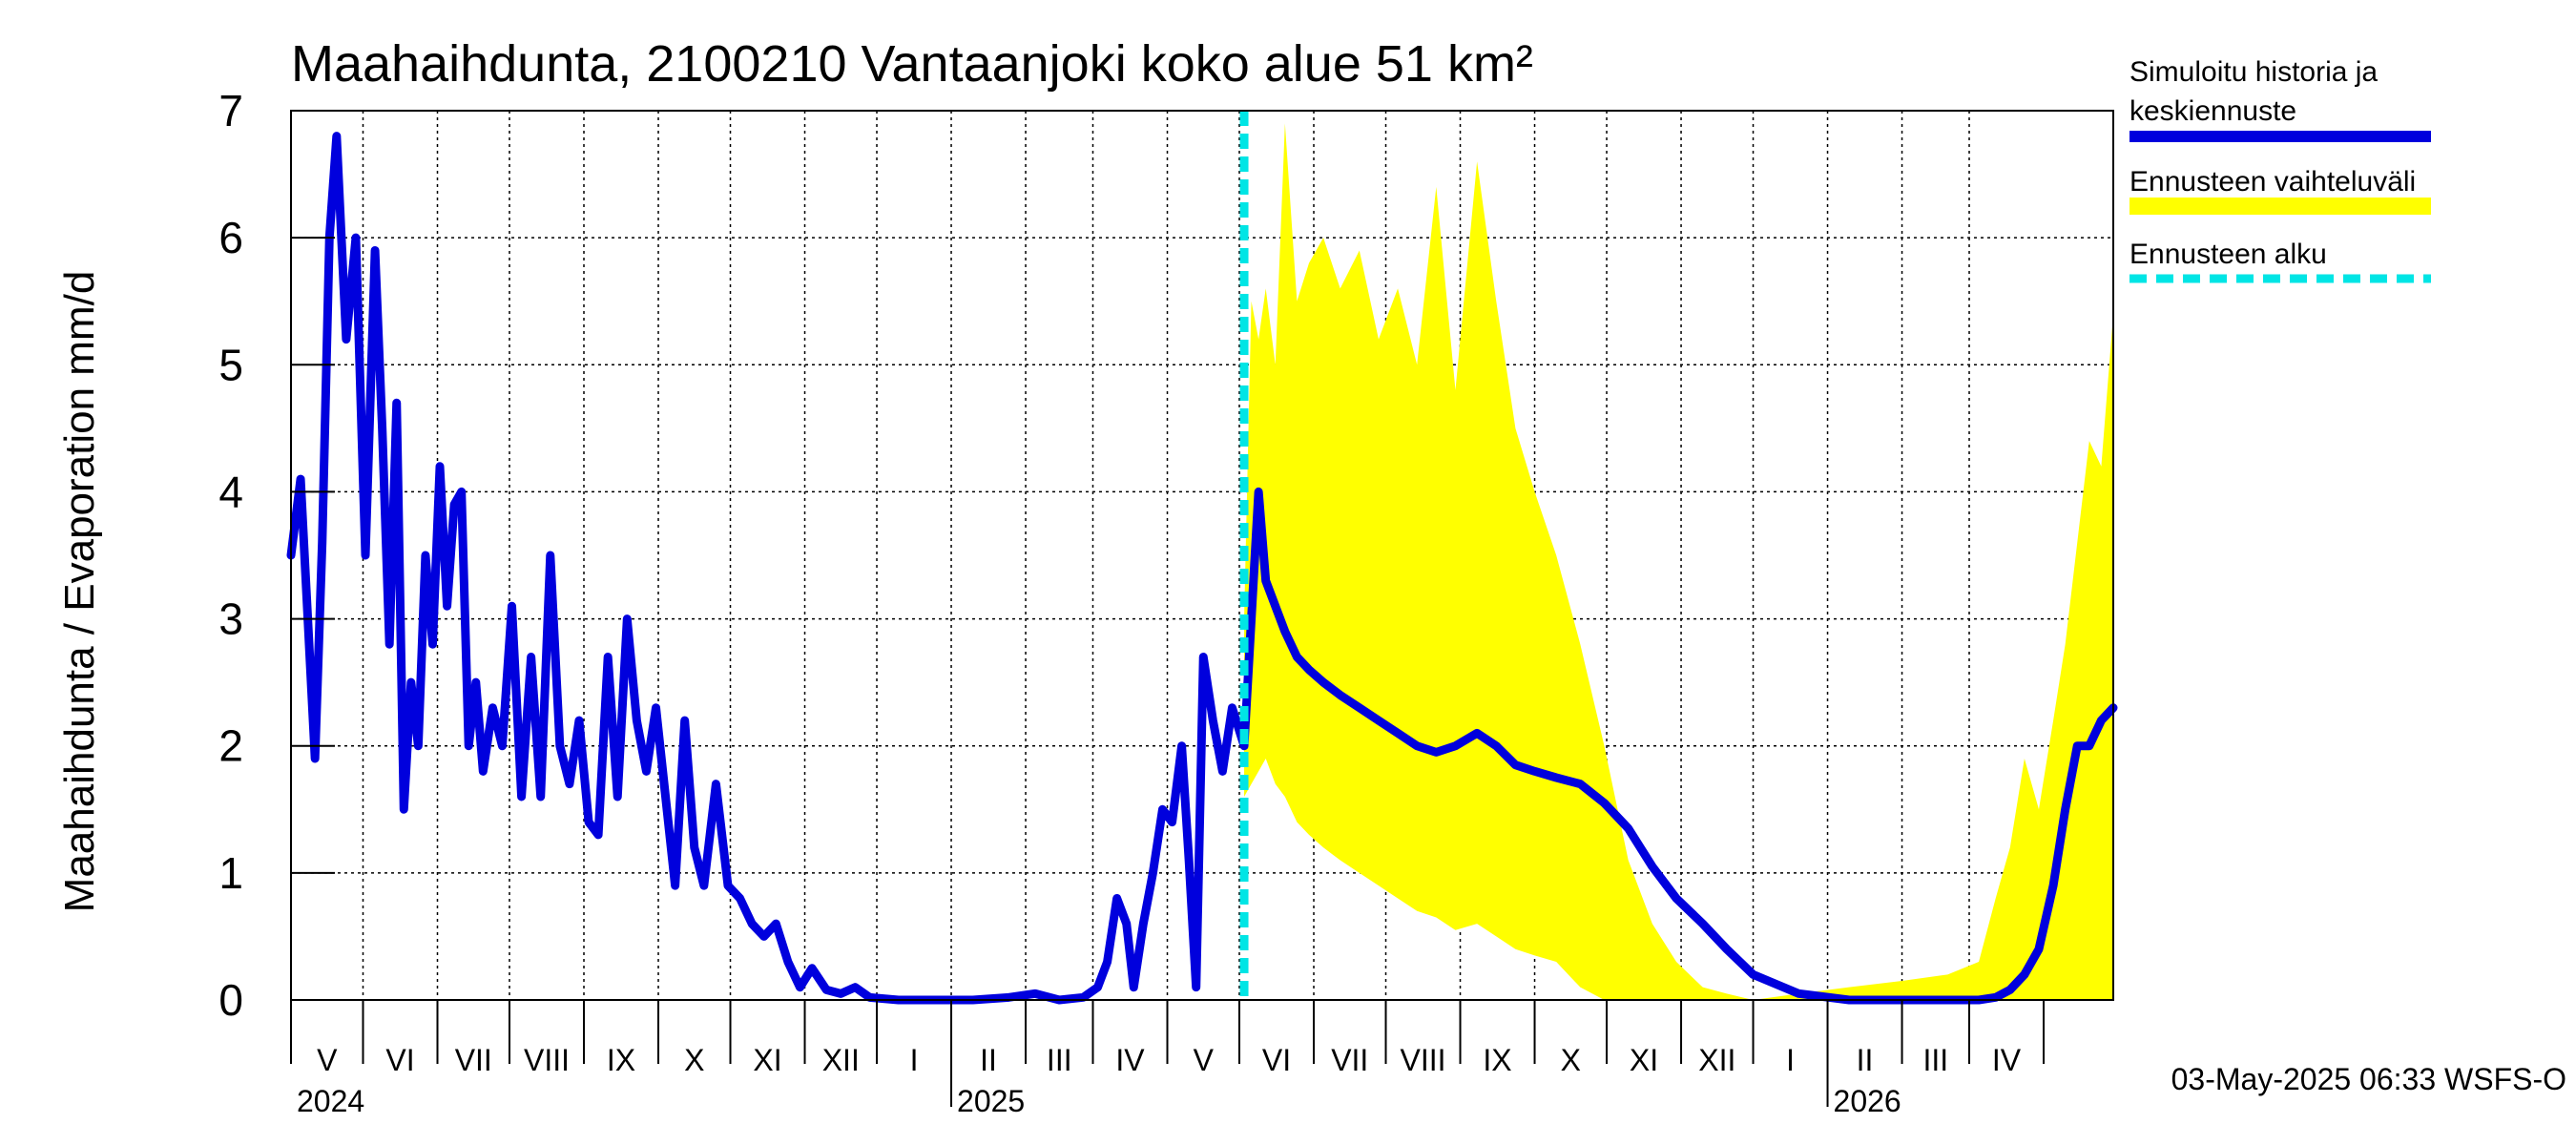  Describe the element at coordinates (230, 492) in the screenshot. I see `y-tick-label: 4` at that location.